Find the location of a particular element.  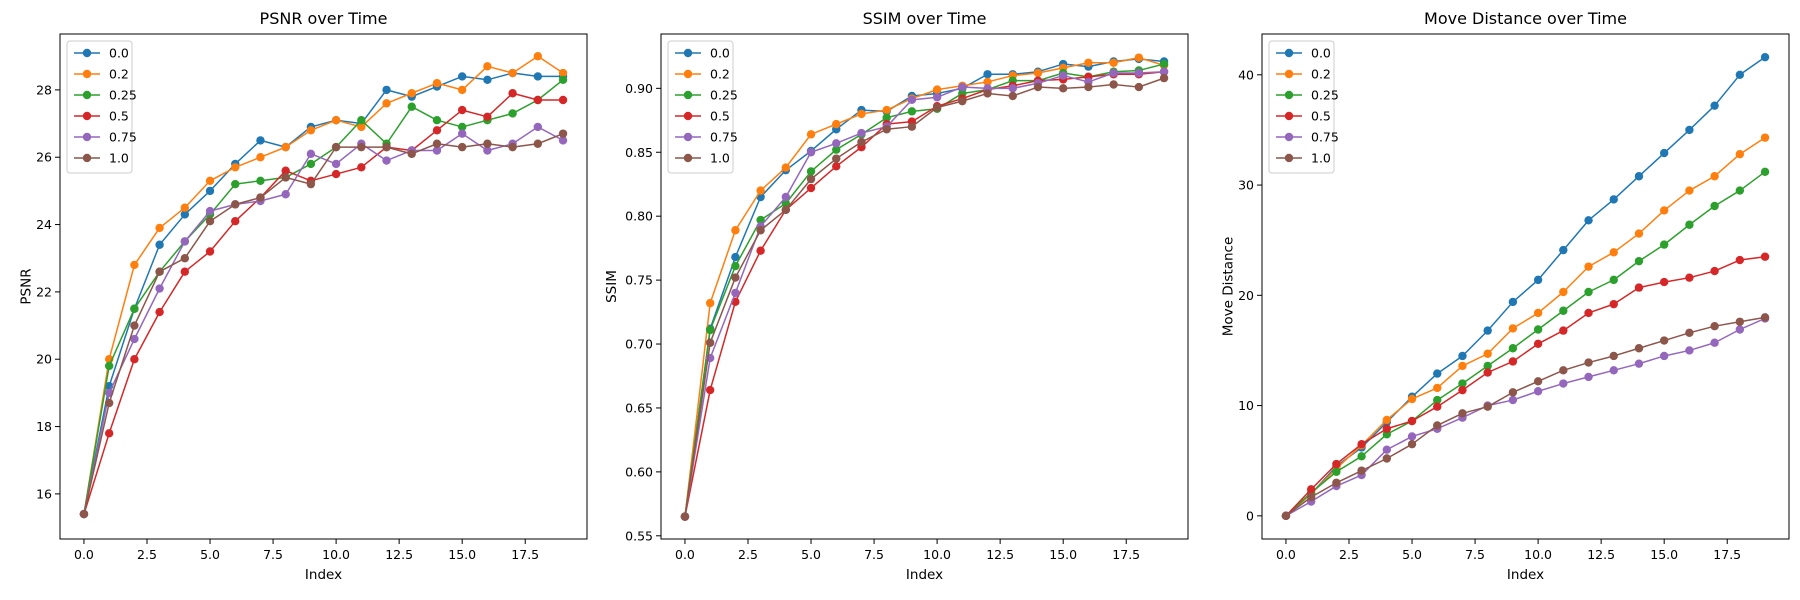

x-tick-label: 5.0 is located at coordinates (210, 554).